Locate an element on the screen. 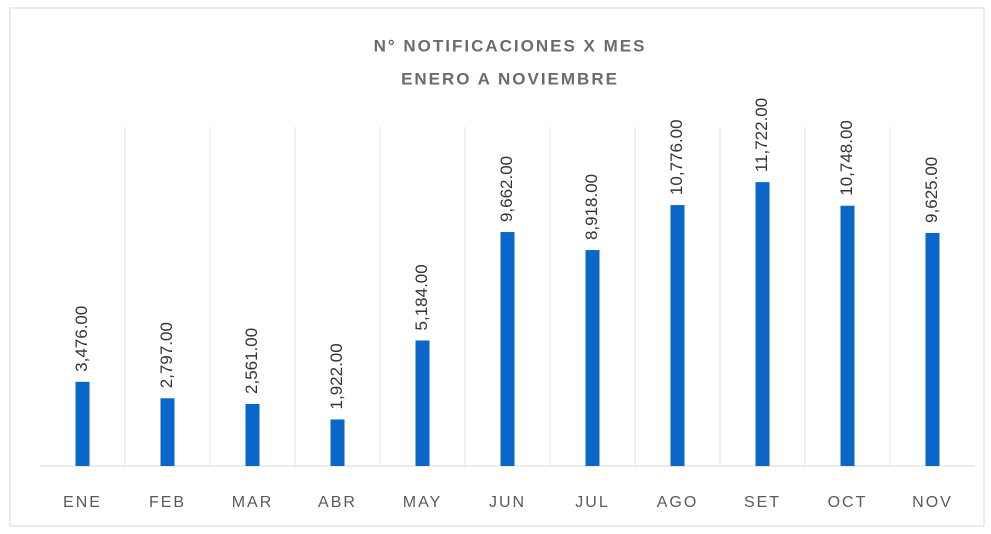 The height and width of the screenshot is (534, 991). value-label: 8,918.00 is located at coordinates (591, 207).